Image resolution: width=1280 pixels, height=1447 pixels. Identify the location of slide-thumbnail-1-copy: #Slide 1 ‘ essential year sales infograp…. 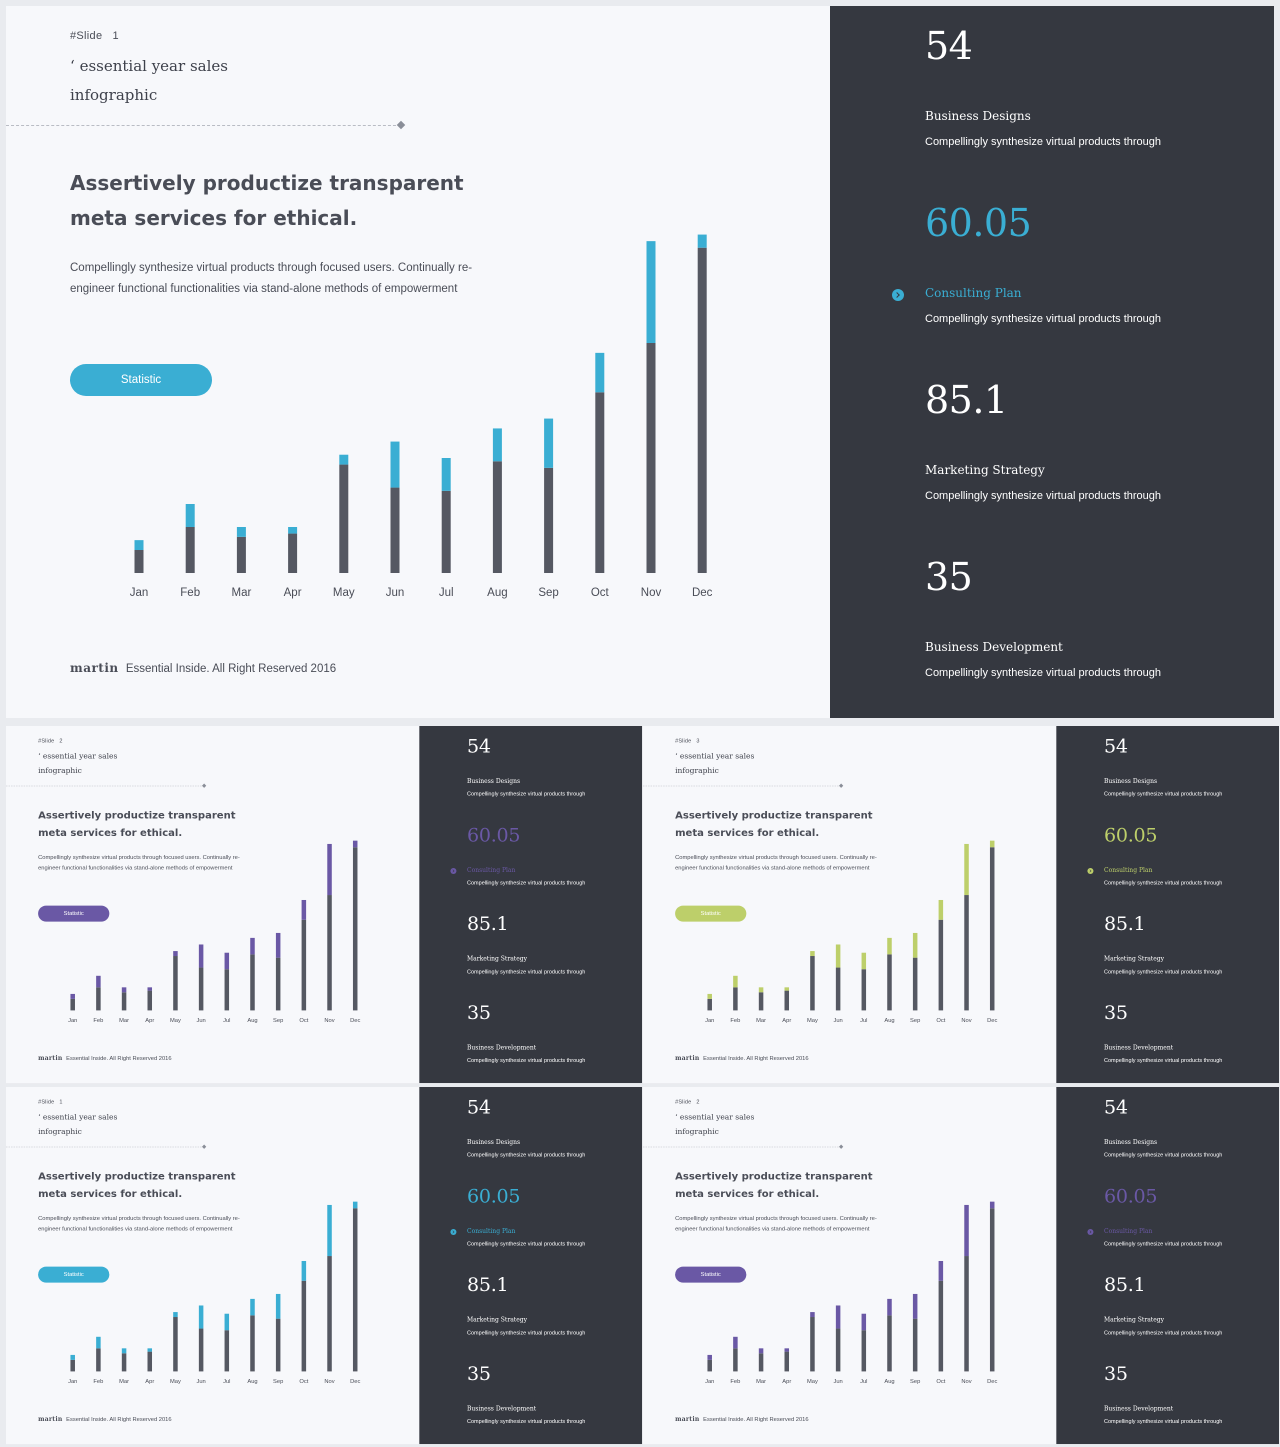
(324, 1266).